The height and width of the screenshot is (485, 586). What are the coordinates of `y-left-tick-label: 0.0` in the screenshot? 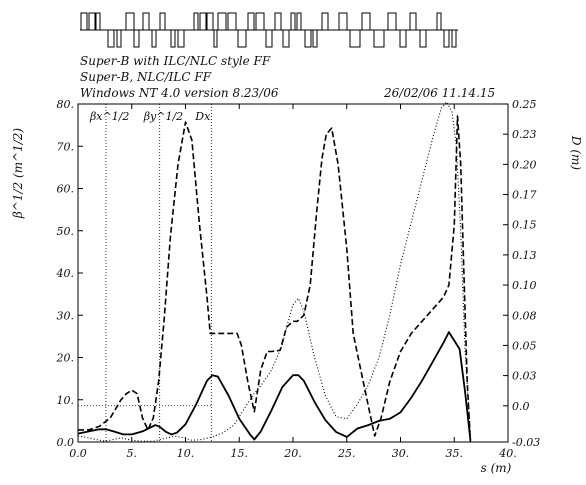 It's located at (66, 442).